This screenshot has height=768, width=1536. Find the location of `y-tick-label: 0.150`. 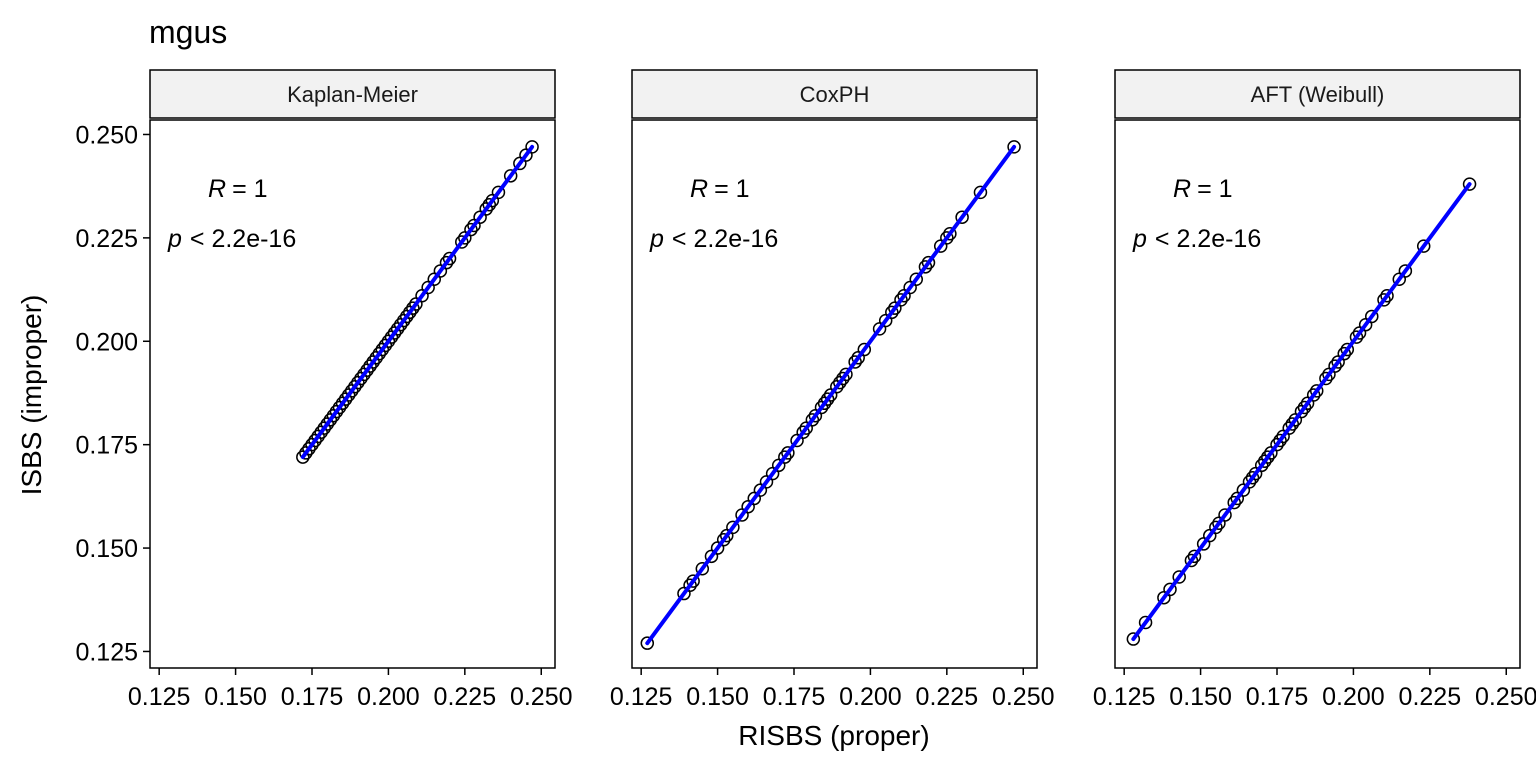

y-tick-label: 0.150 is located at coordinates (106, 549).